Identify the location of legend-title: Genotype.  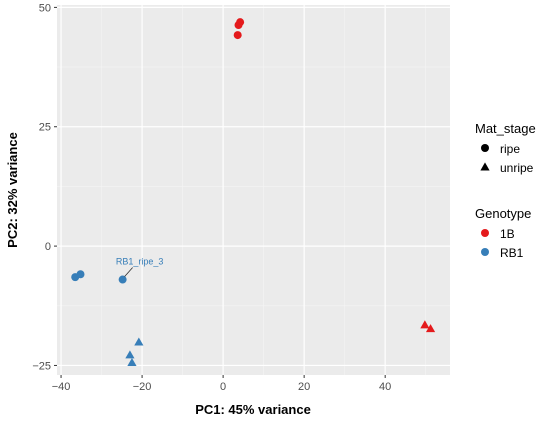
(503, 213).